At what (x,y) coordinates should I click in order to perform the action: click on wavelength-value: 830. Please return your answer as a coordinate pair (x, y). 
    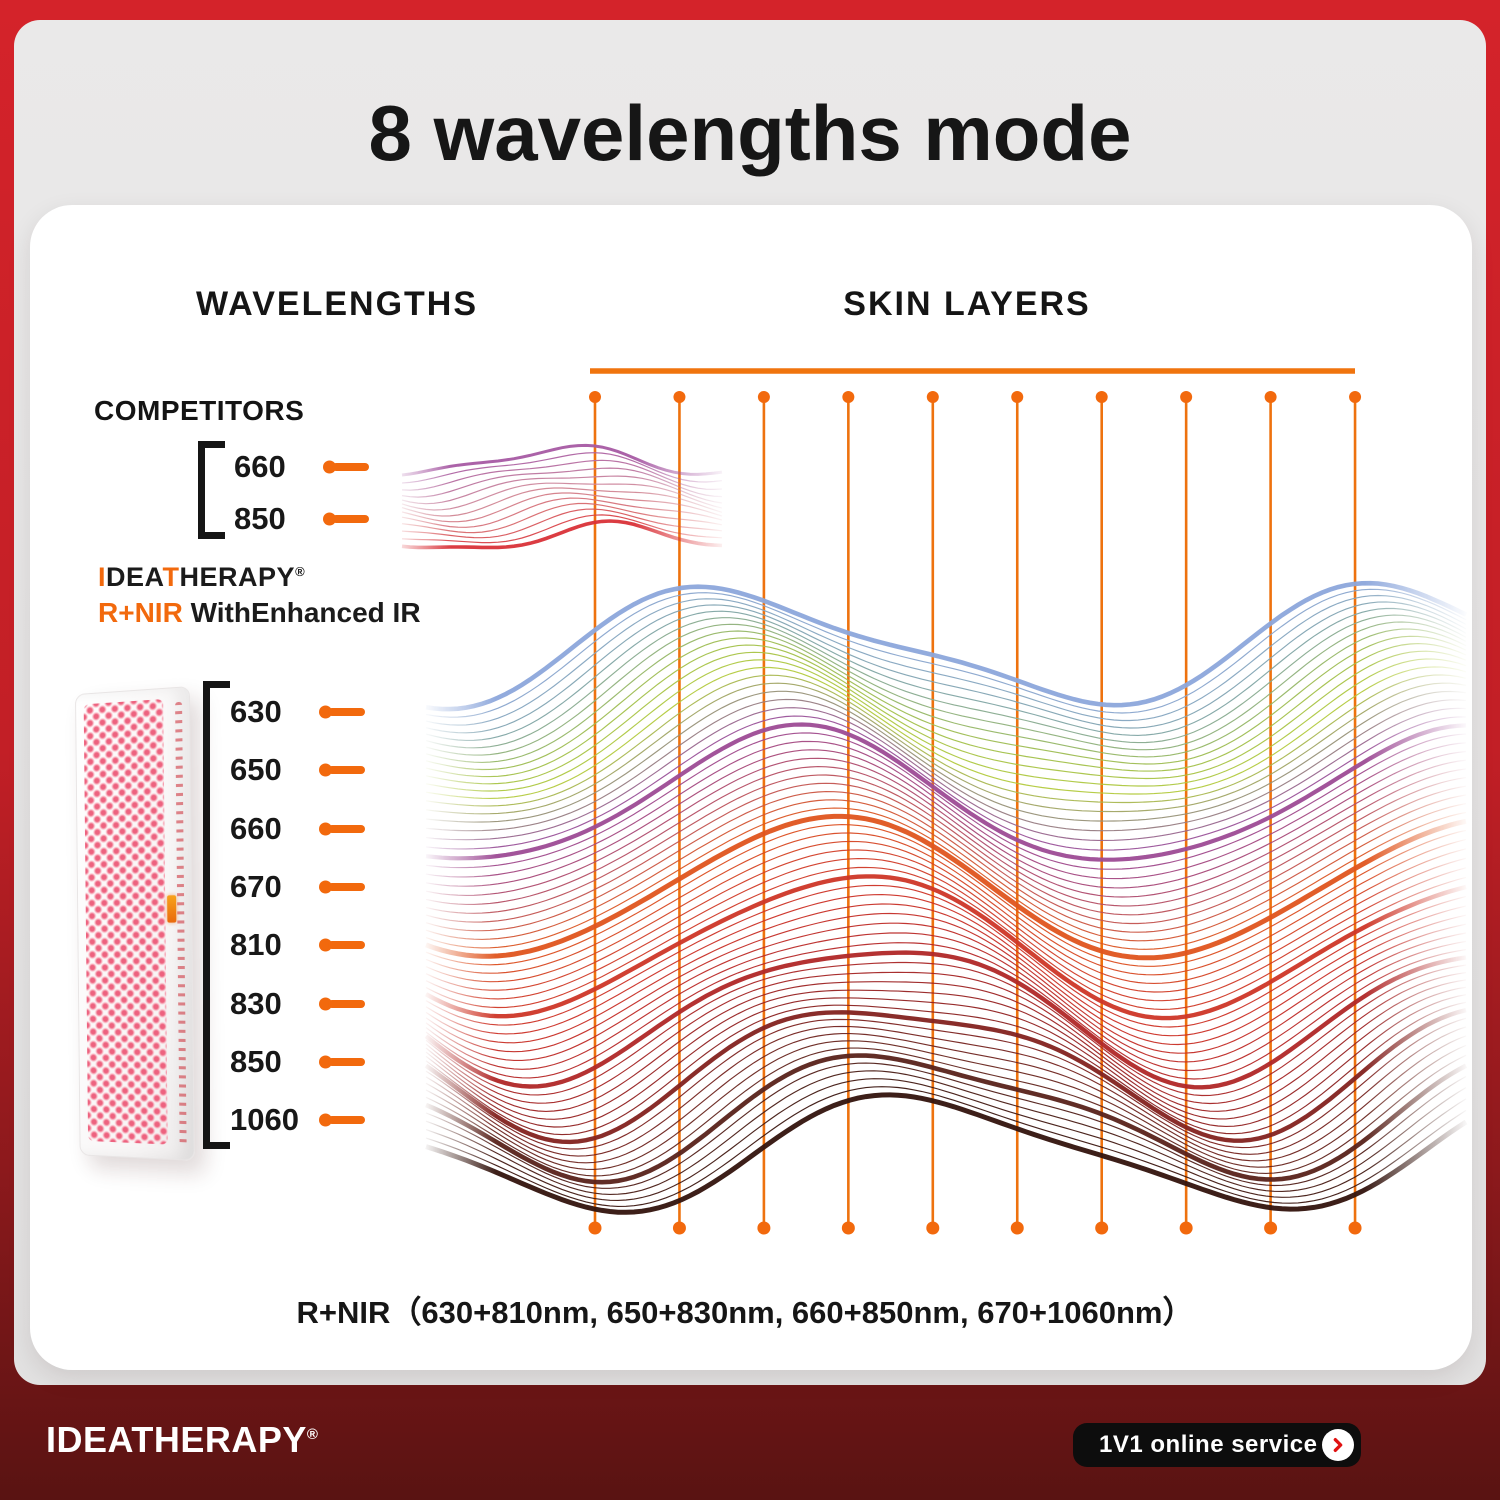
    Looking at the image, I should click on (256, 1003).